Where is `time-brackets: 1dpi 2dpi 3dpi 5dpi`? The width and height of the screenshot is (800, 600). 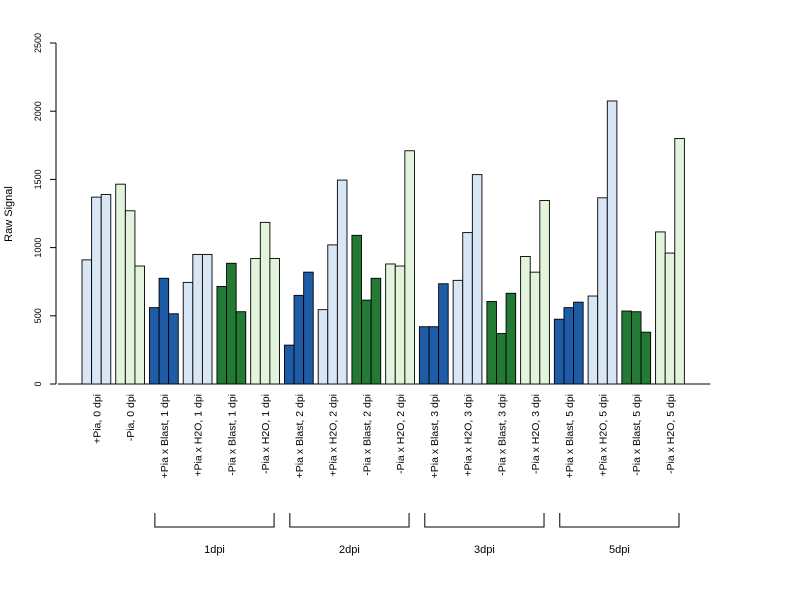
time-brackets: 1dpi 2dpi 3dpi 5dpi is located at coordinates (417, 534).